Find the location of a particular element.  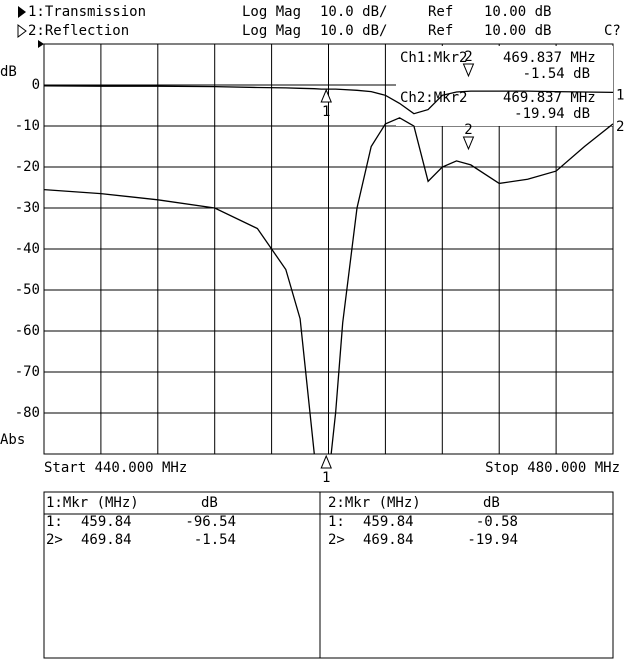

table-header: 2:Mkr (MHz) is located at coordinates (374, 503).